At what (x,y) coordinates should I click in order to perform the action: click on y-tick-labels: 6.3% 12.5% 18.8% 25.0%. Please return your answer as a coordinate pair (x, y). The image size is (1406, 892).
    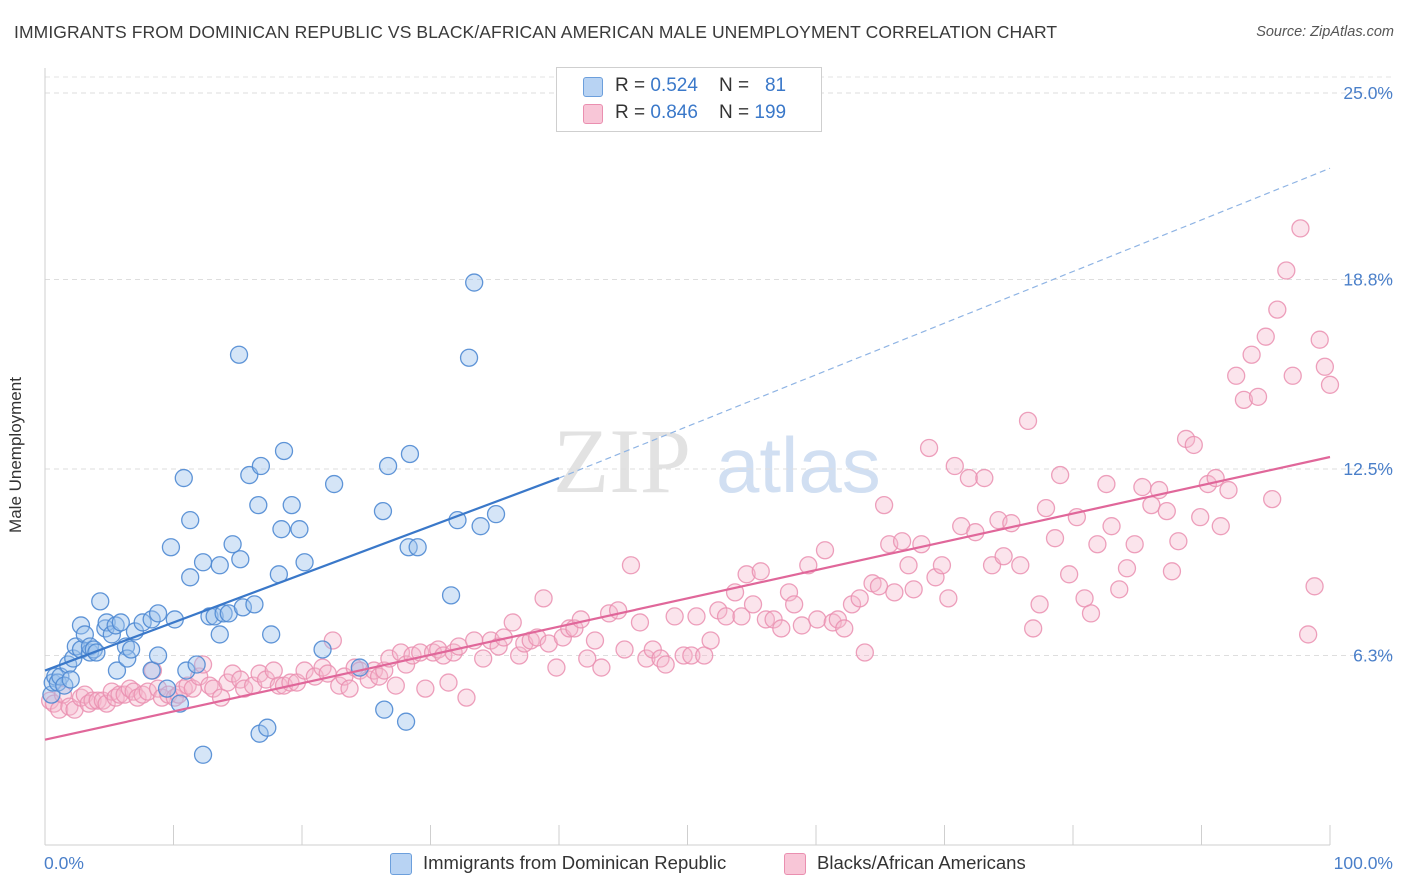
    Looking at the image, I should click on (1368, 374).